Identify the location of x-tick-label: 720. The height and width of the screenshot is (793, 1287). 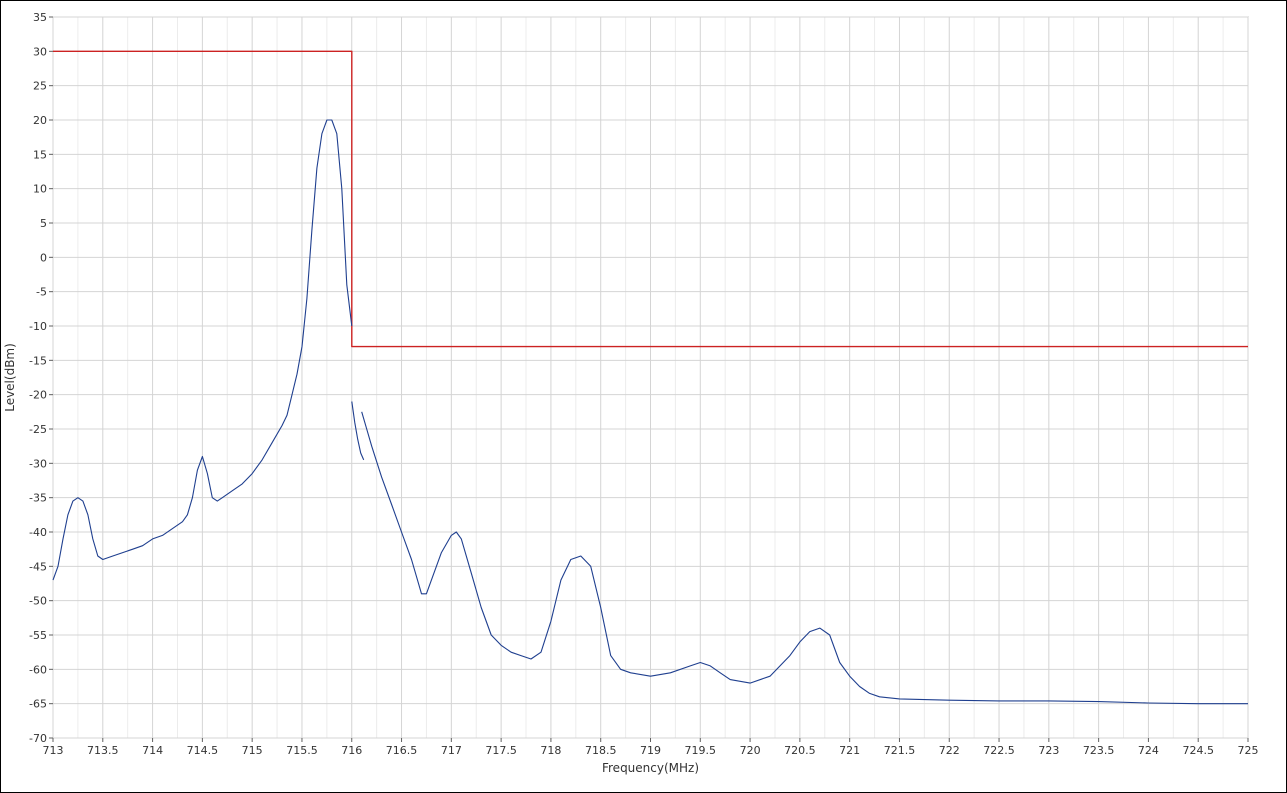
(750, 750).